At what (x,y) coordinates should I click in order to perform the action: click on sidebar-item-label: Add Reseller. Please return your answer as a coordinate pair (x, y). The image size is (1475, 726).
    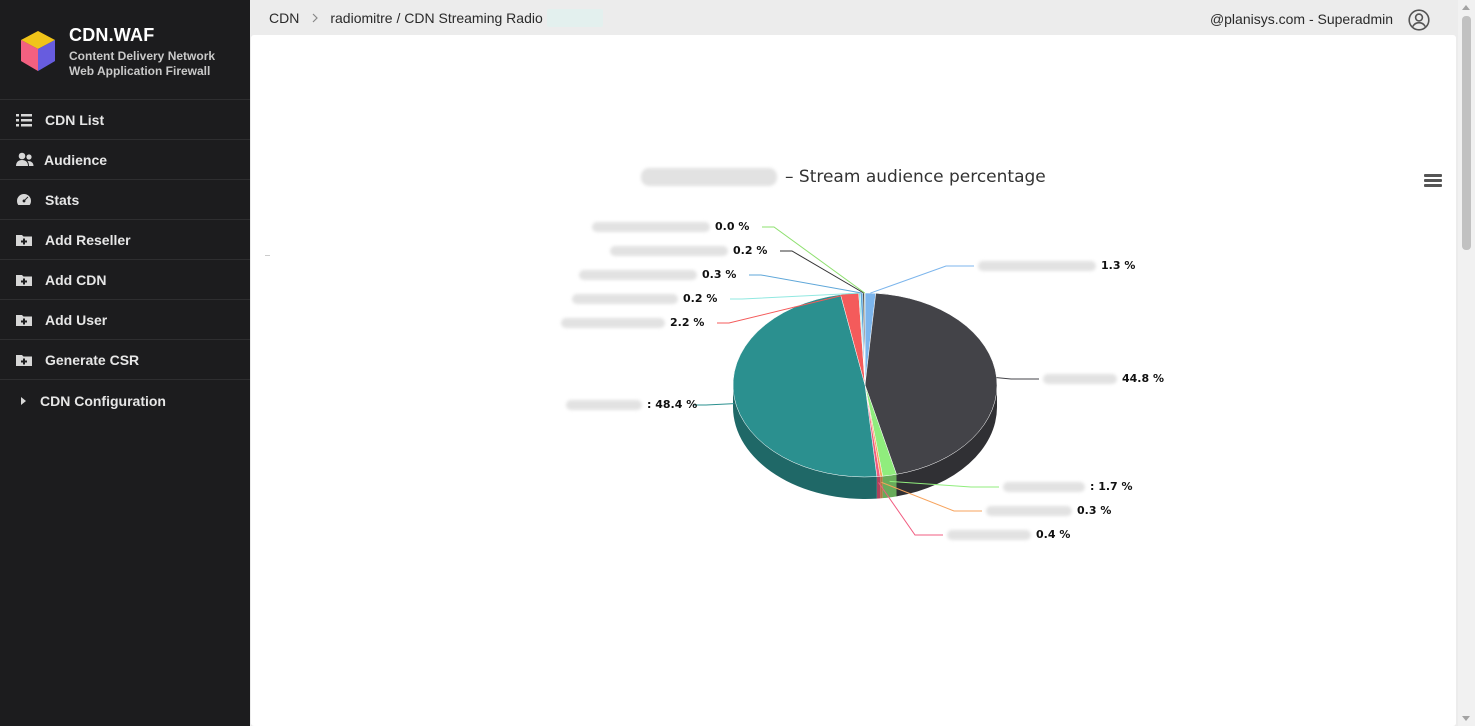
    Looking at the image, I should click on (88, 239).